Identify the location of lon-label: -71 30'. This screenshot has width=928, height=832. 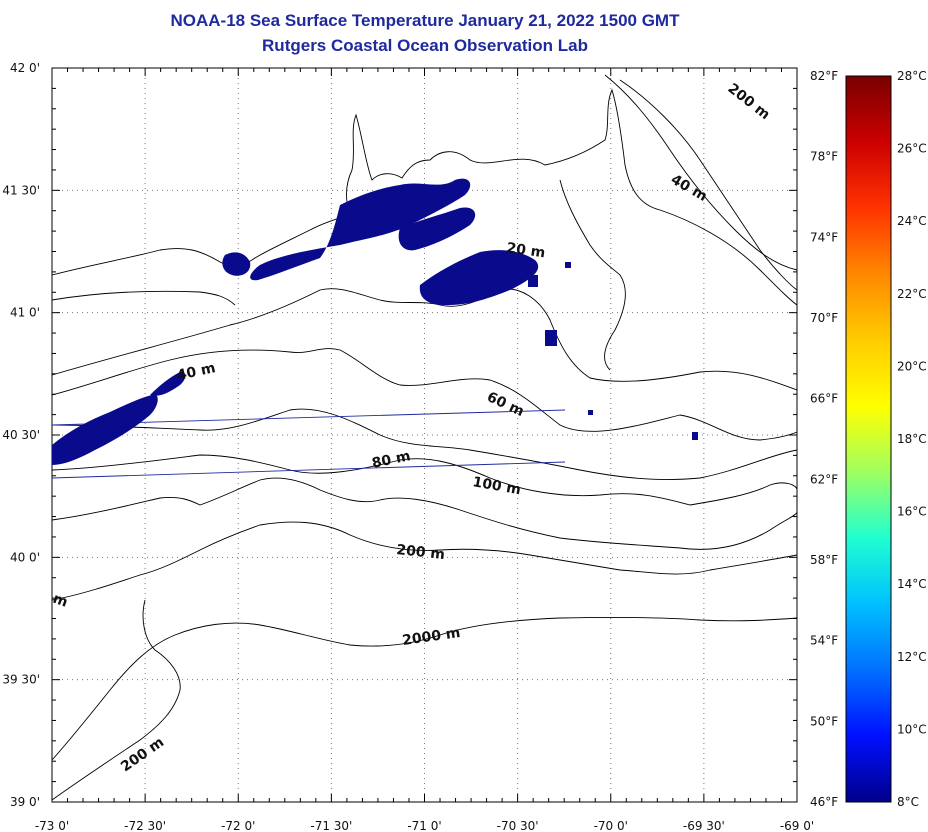
(331, 825).